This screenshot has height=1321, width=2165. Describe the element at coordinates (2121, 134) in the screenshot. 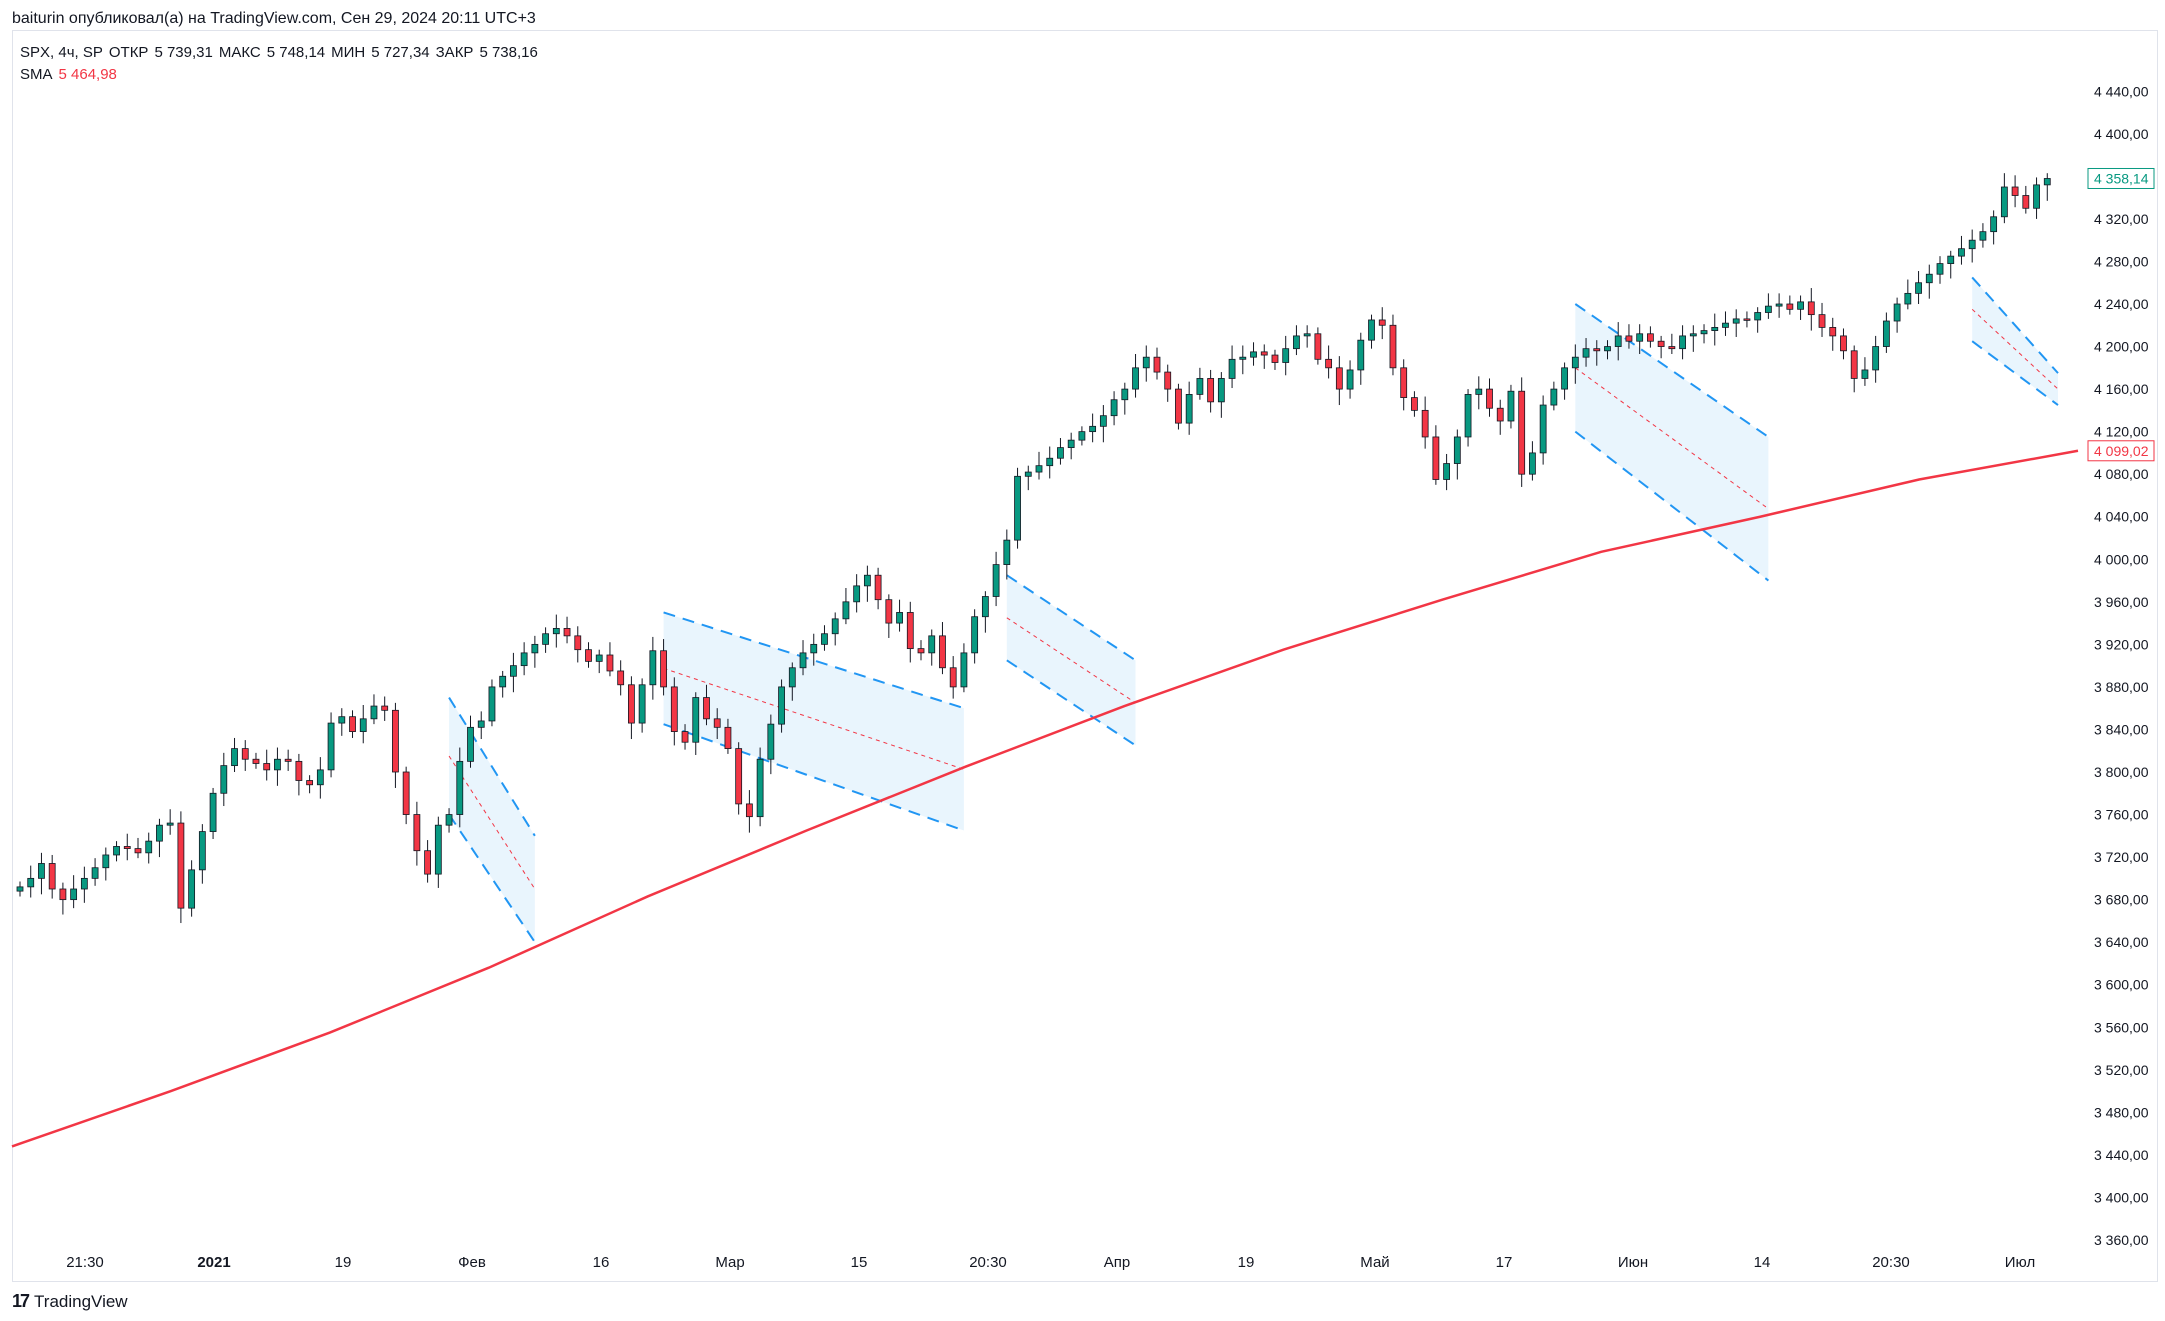

I see `y-axis-tick-label: 4 400,00` at that location.